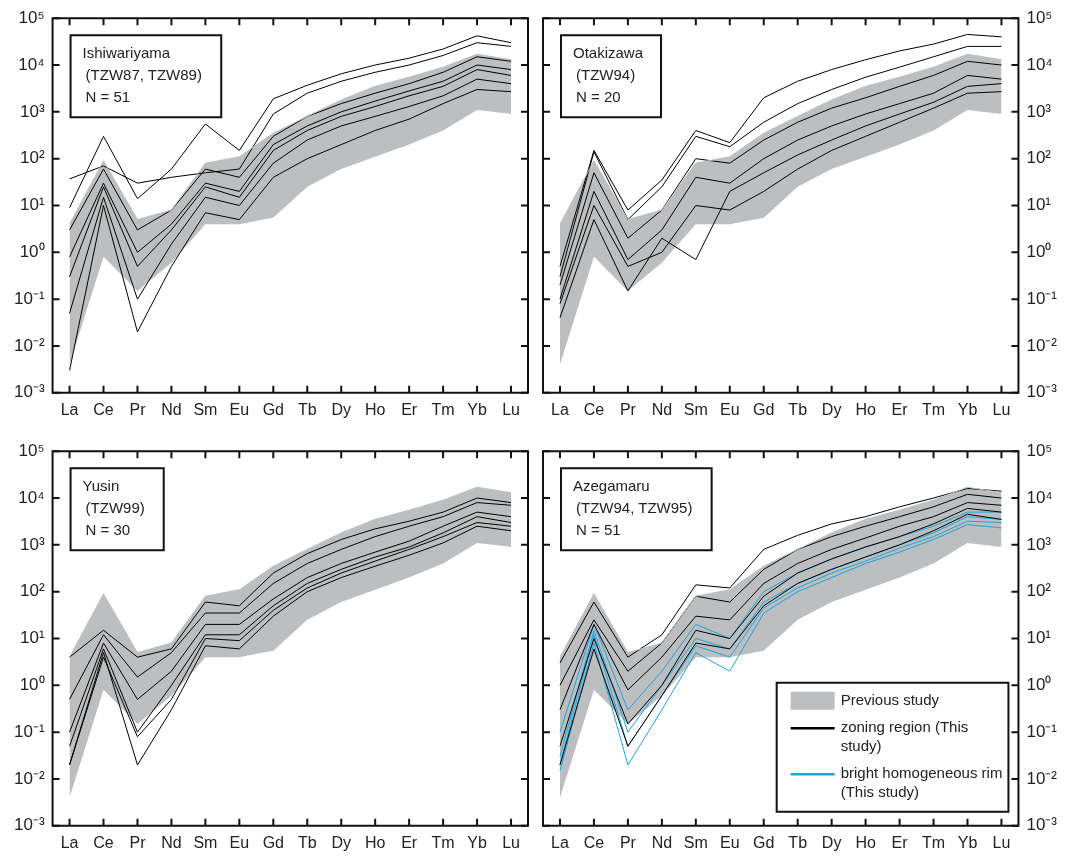  I want to click on annotation: Yusin, so click(101, 486).